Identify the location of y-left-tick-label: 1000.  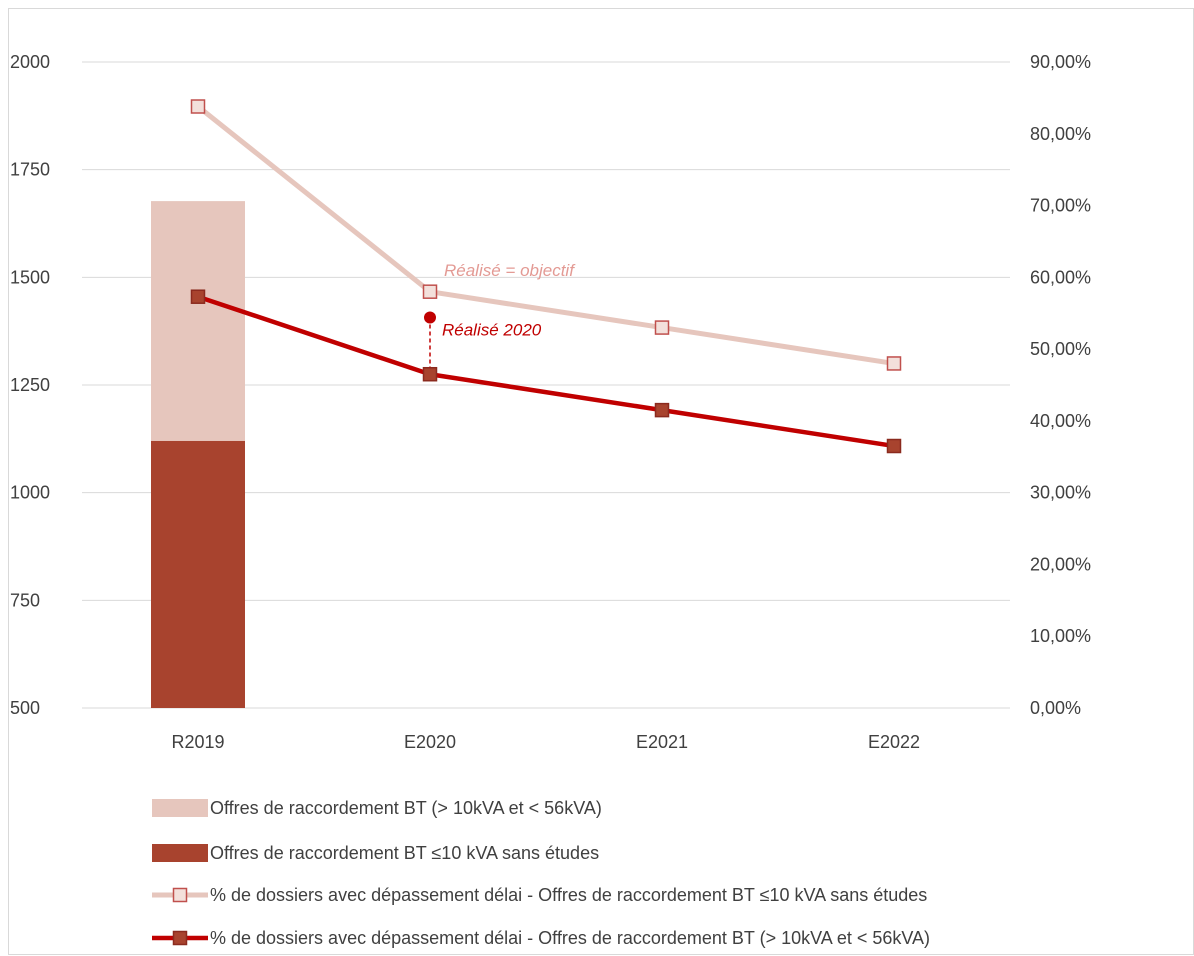
(30, 493).